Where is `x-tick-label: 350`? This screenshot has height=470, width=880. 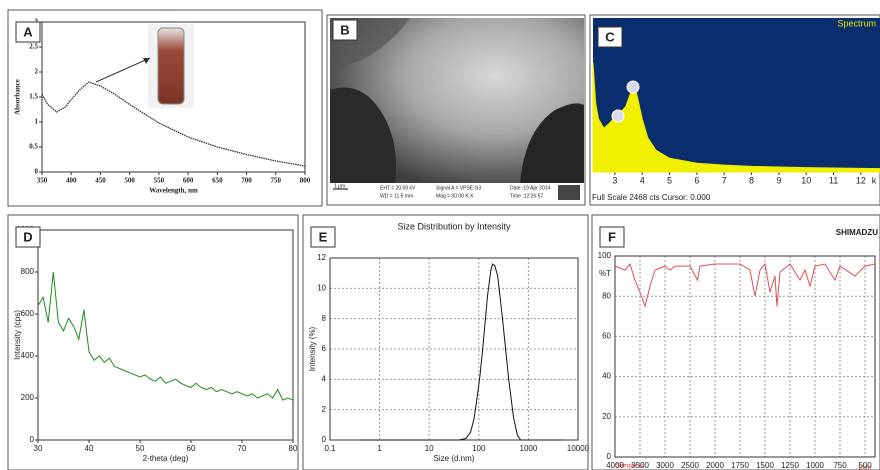
x-tick-label: 350 is located at coordinates (42, 181).